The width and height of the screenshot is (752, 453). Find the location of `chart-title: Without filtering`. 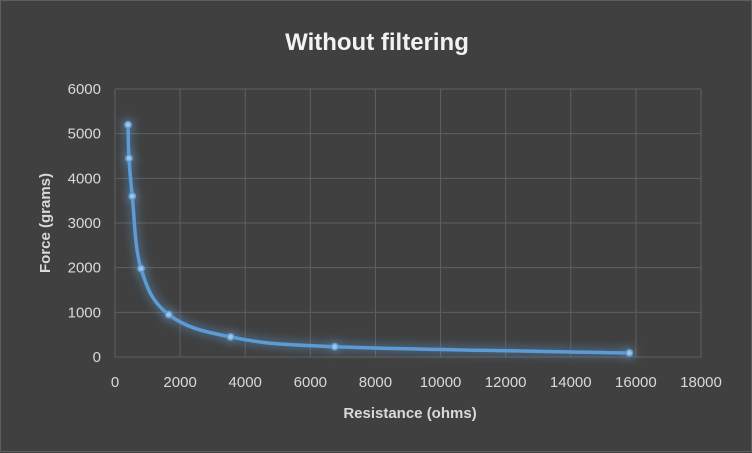

chart-title: Without filtering is located at coordinates (377, 42).